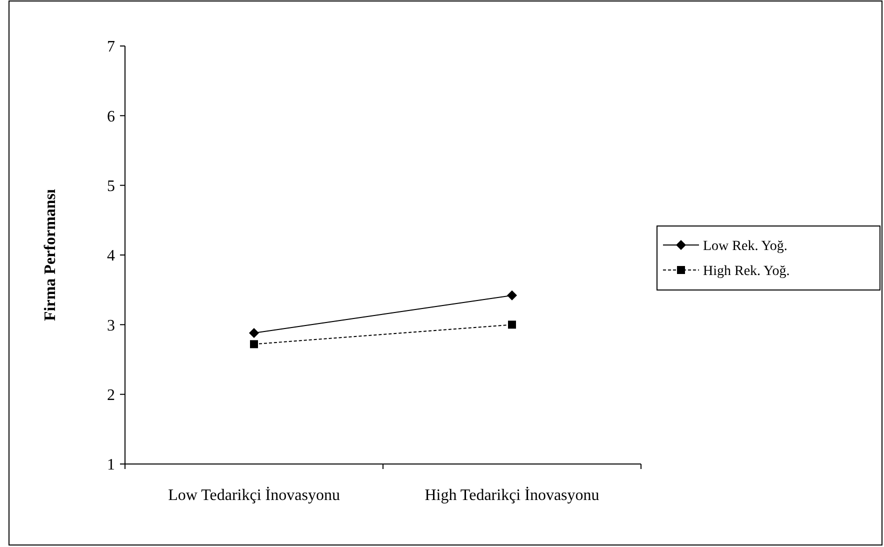  Describe the element at coordinates (746, 271) in the screenshot. I see `legend-label: High Rek. Yoğ.` at that location.